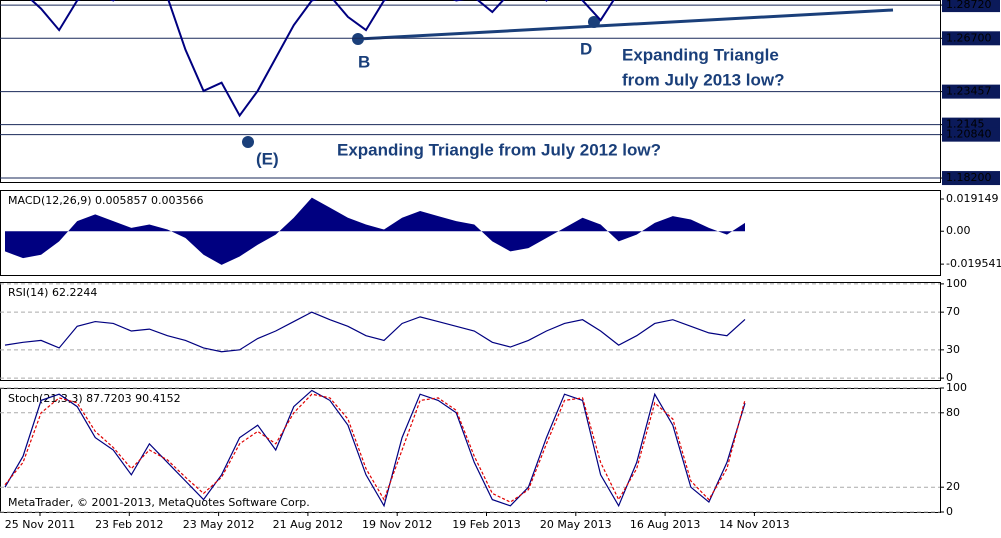  I want to click on y-tick-label: 0.00, so click(958, 230).